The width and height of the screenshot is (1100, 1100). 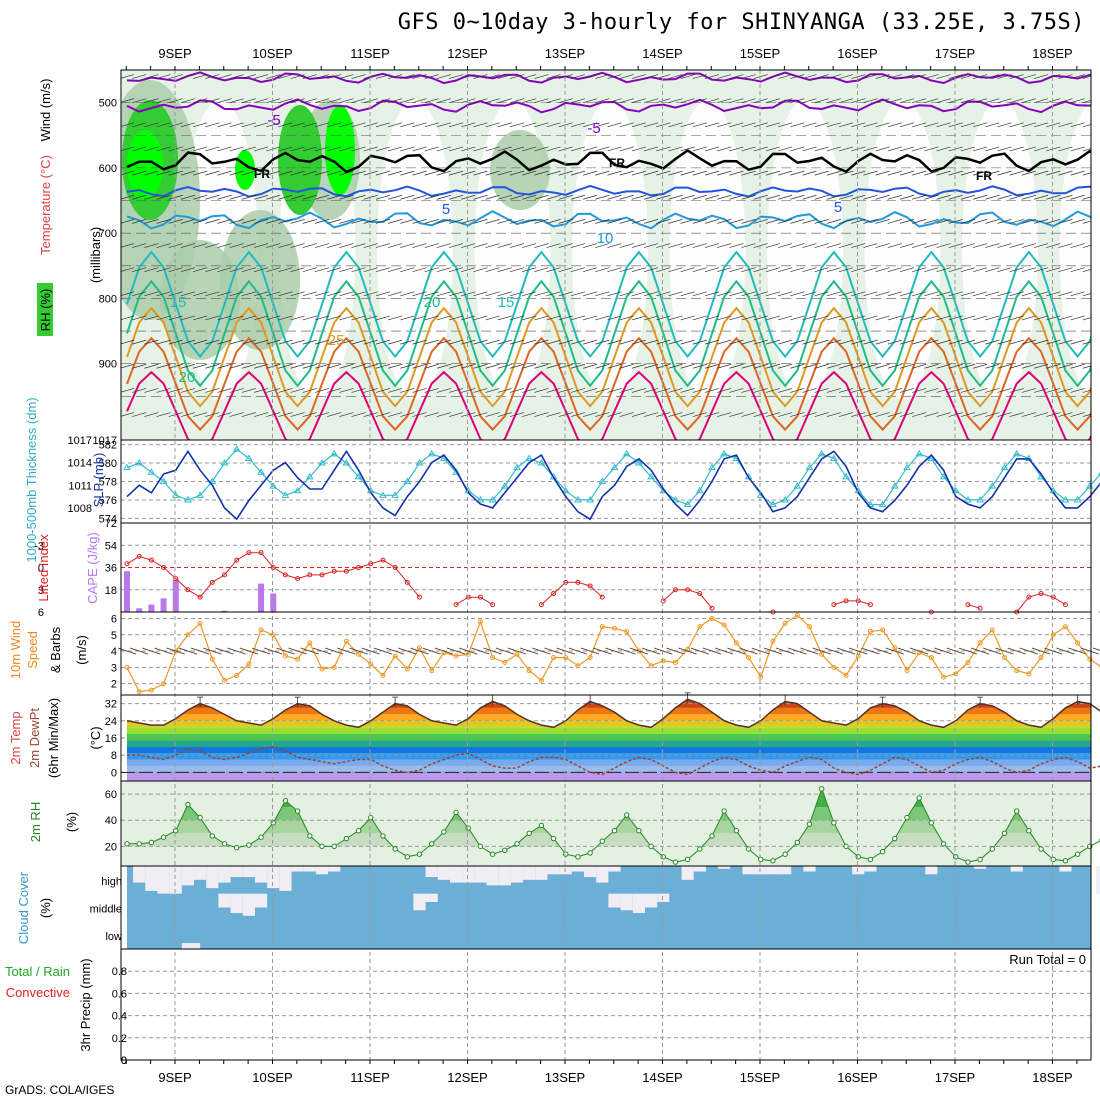 I want to click on date-label-top: 15SEP, so click(x=760, y=53).